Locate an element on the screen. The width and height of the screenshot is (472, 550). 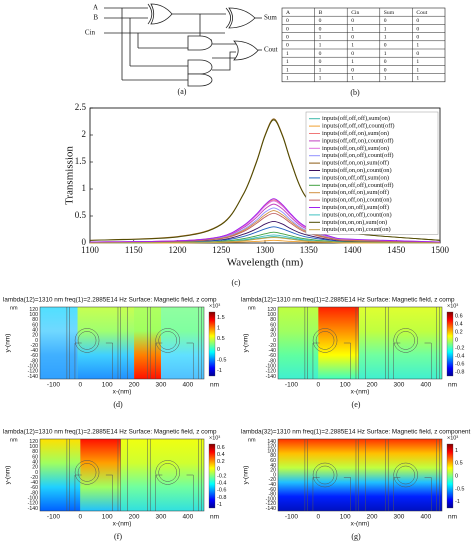
x-tick-label: 400 is located at coordinates (425, 517).